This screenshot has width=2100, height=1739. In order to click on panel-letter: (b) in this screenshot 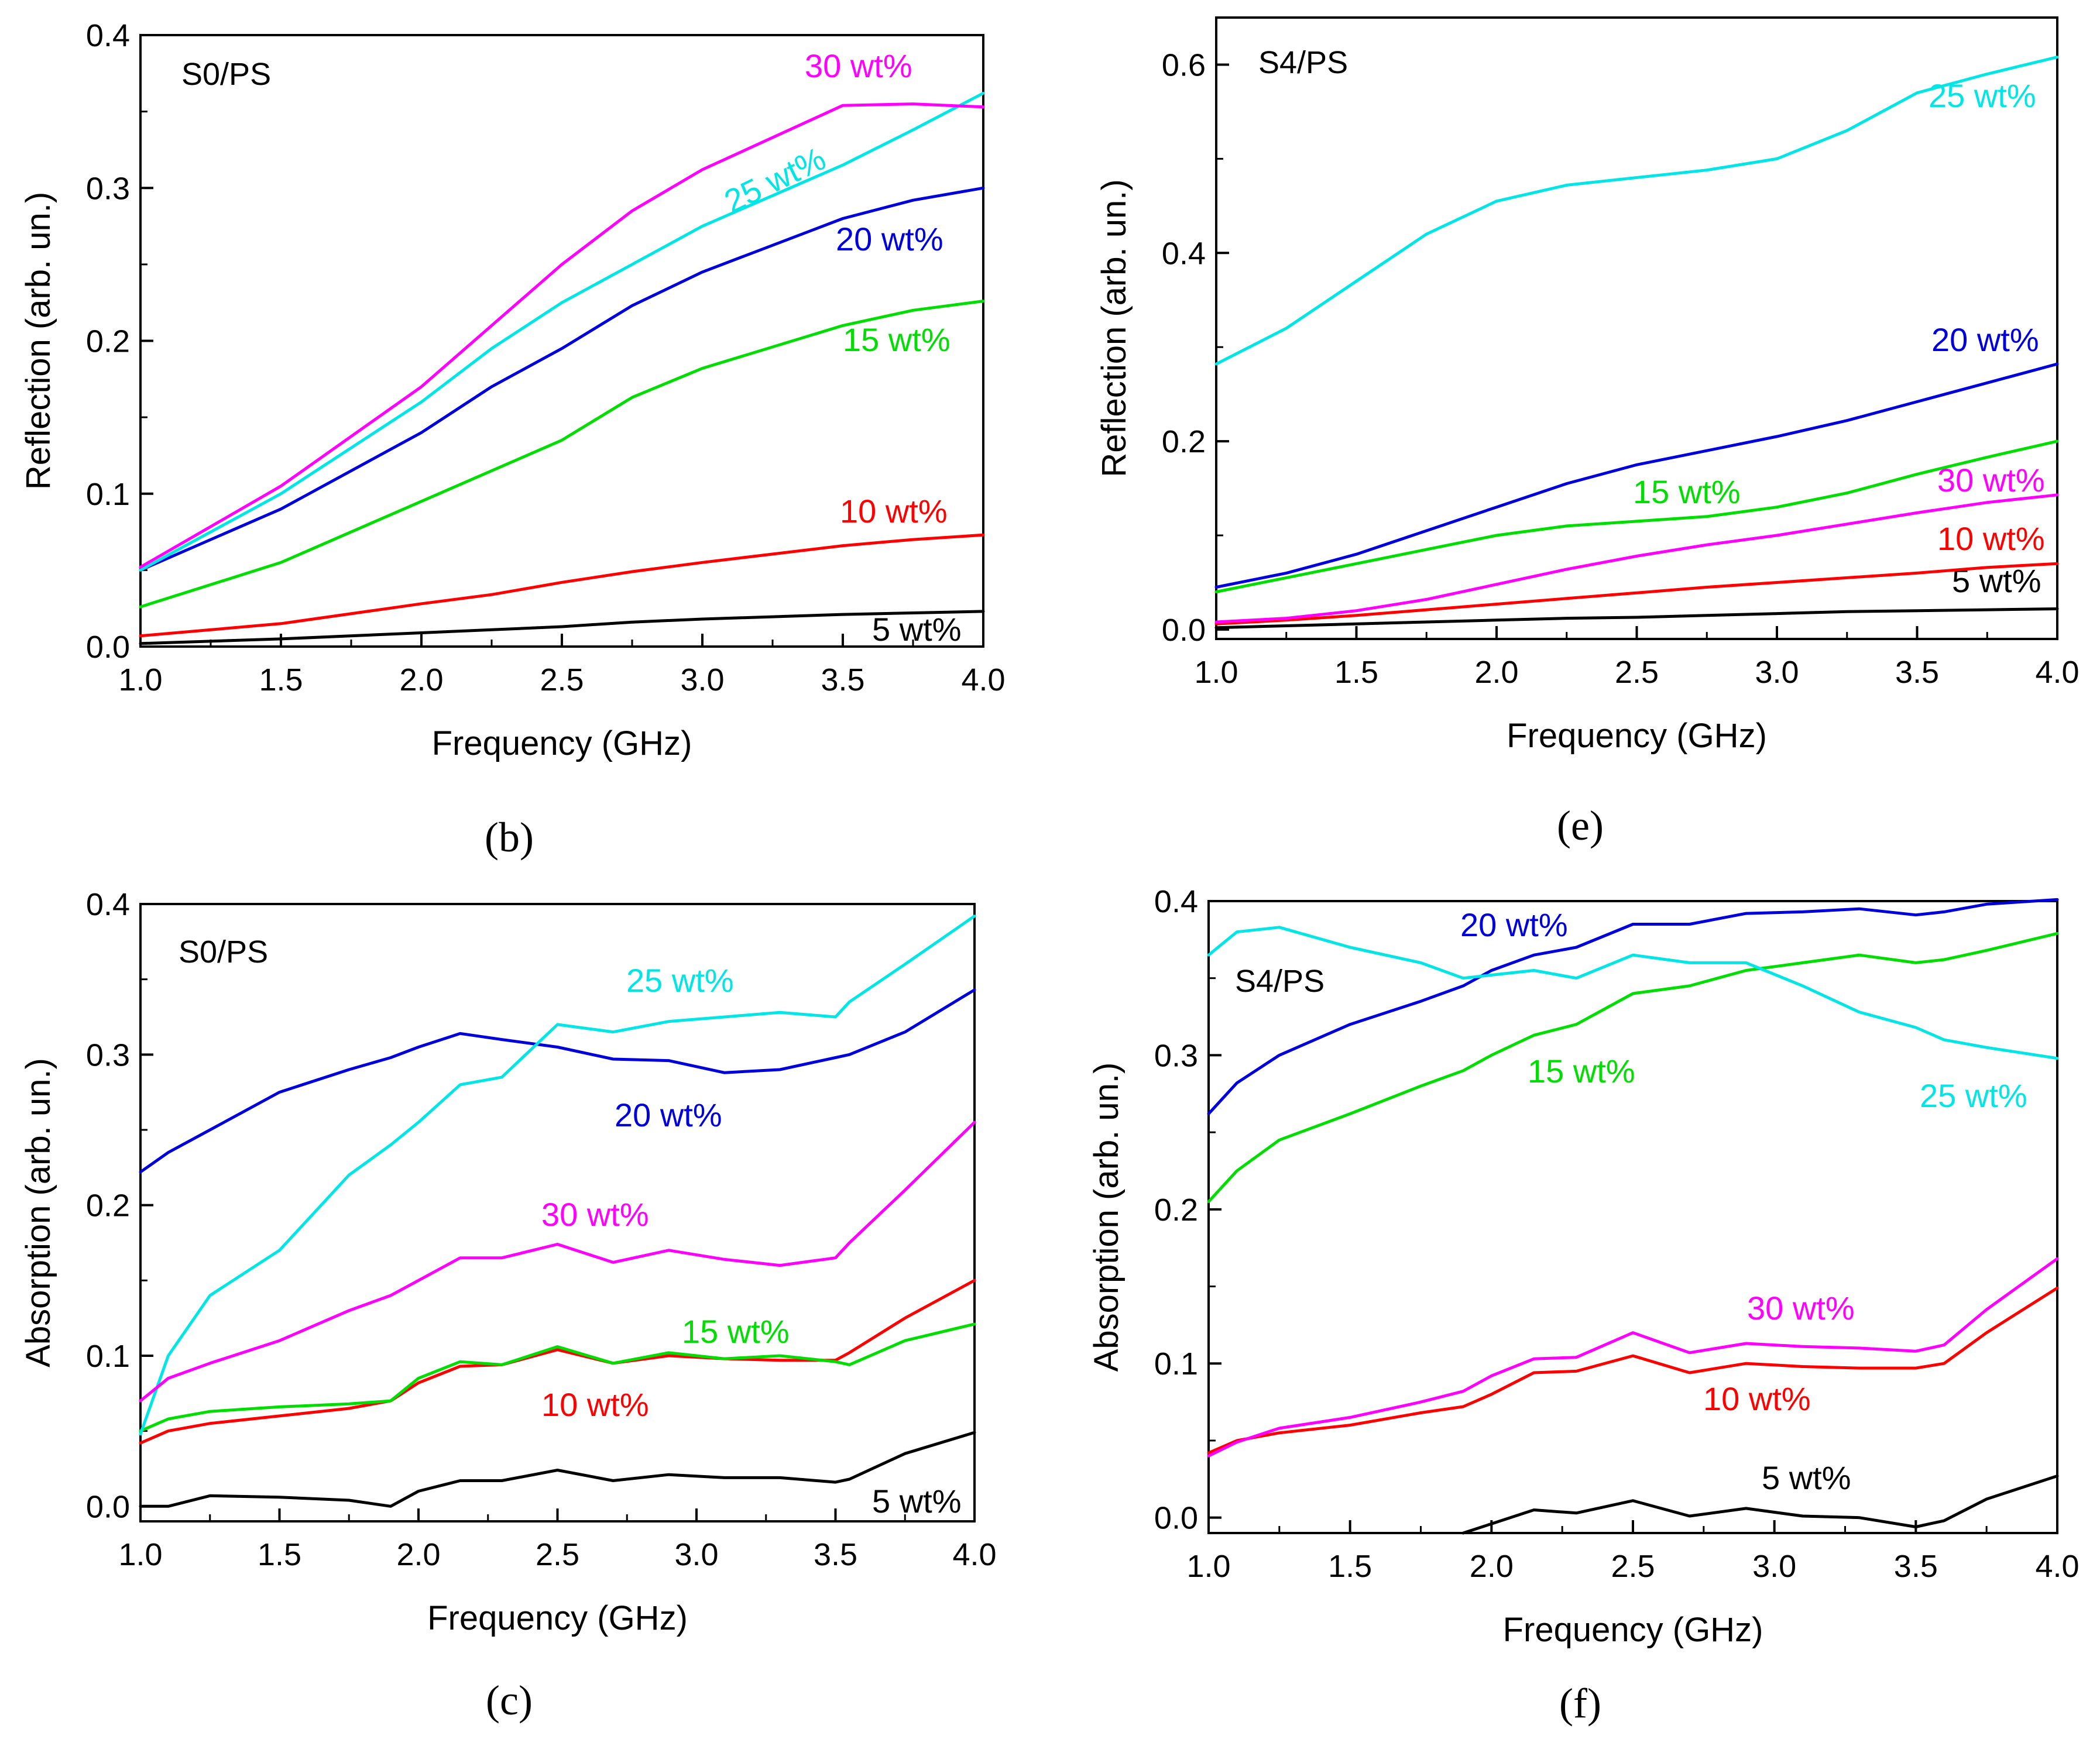, I will do `click(510, 837)`.